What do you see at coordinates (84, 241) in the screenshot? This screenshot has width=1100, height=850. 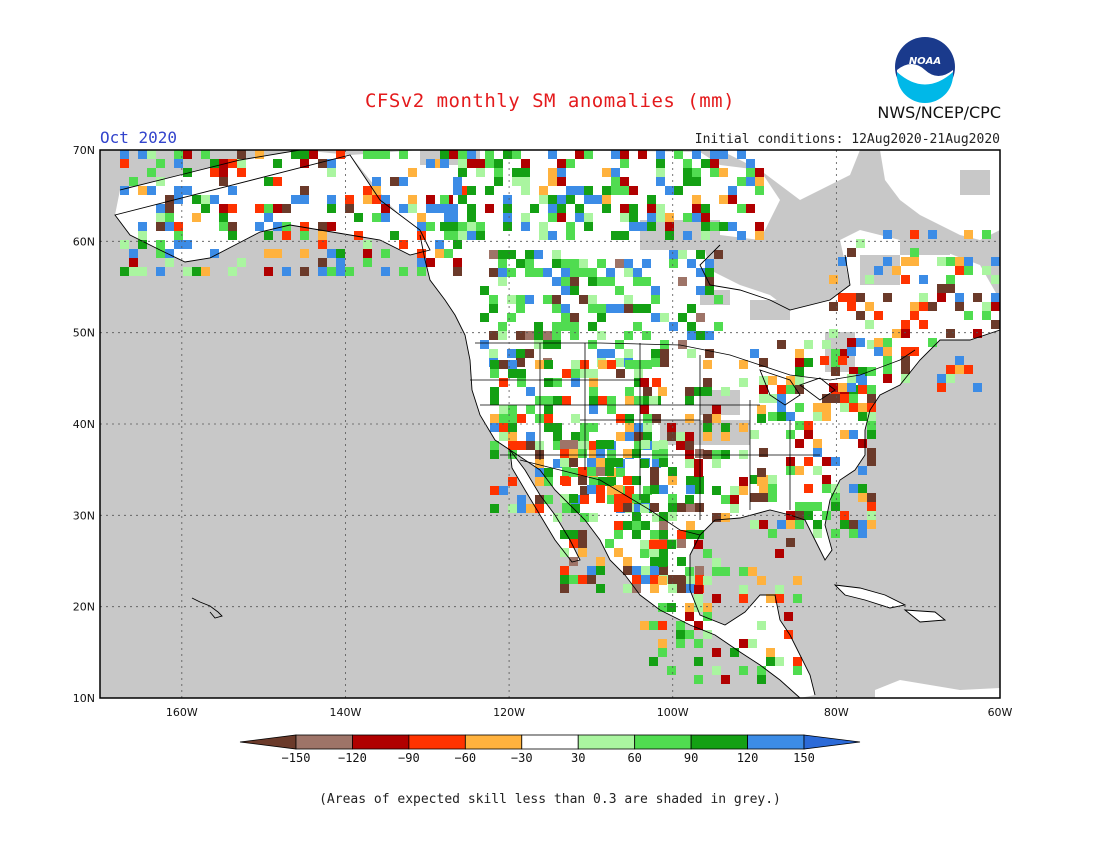 I see `latitude-label: 60N` at bounding box center [84, 241].